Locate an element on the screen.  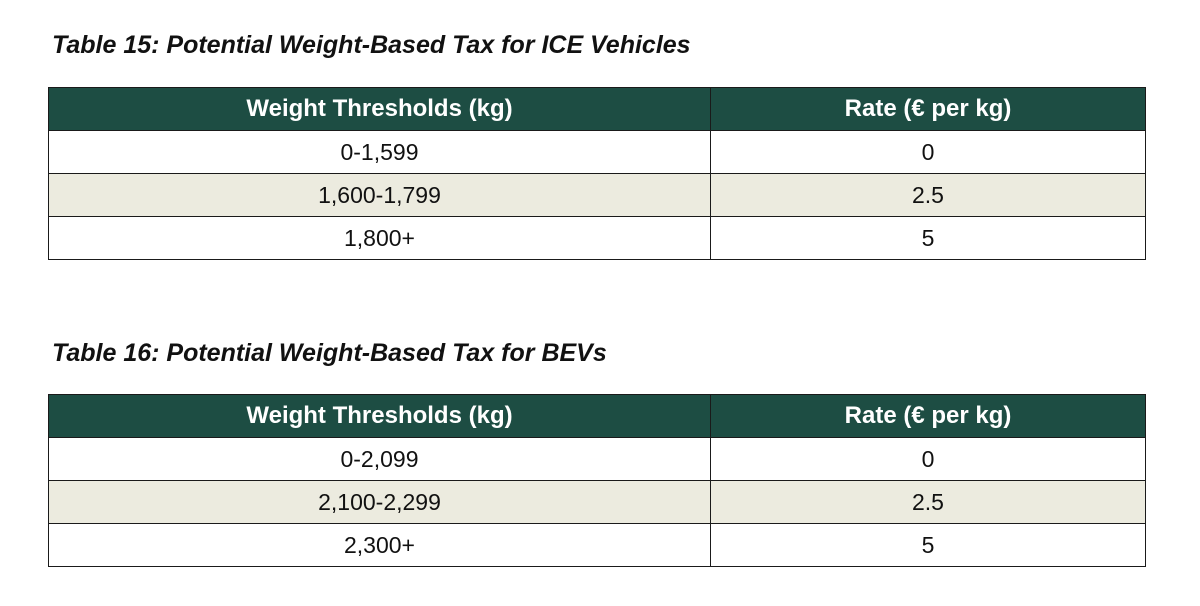
threshold-cell: 0-2,099 is located at coordinates (379, 459).